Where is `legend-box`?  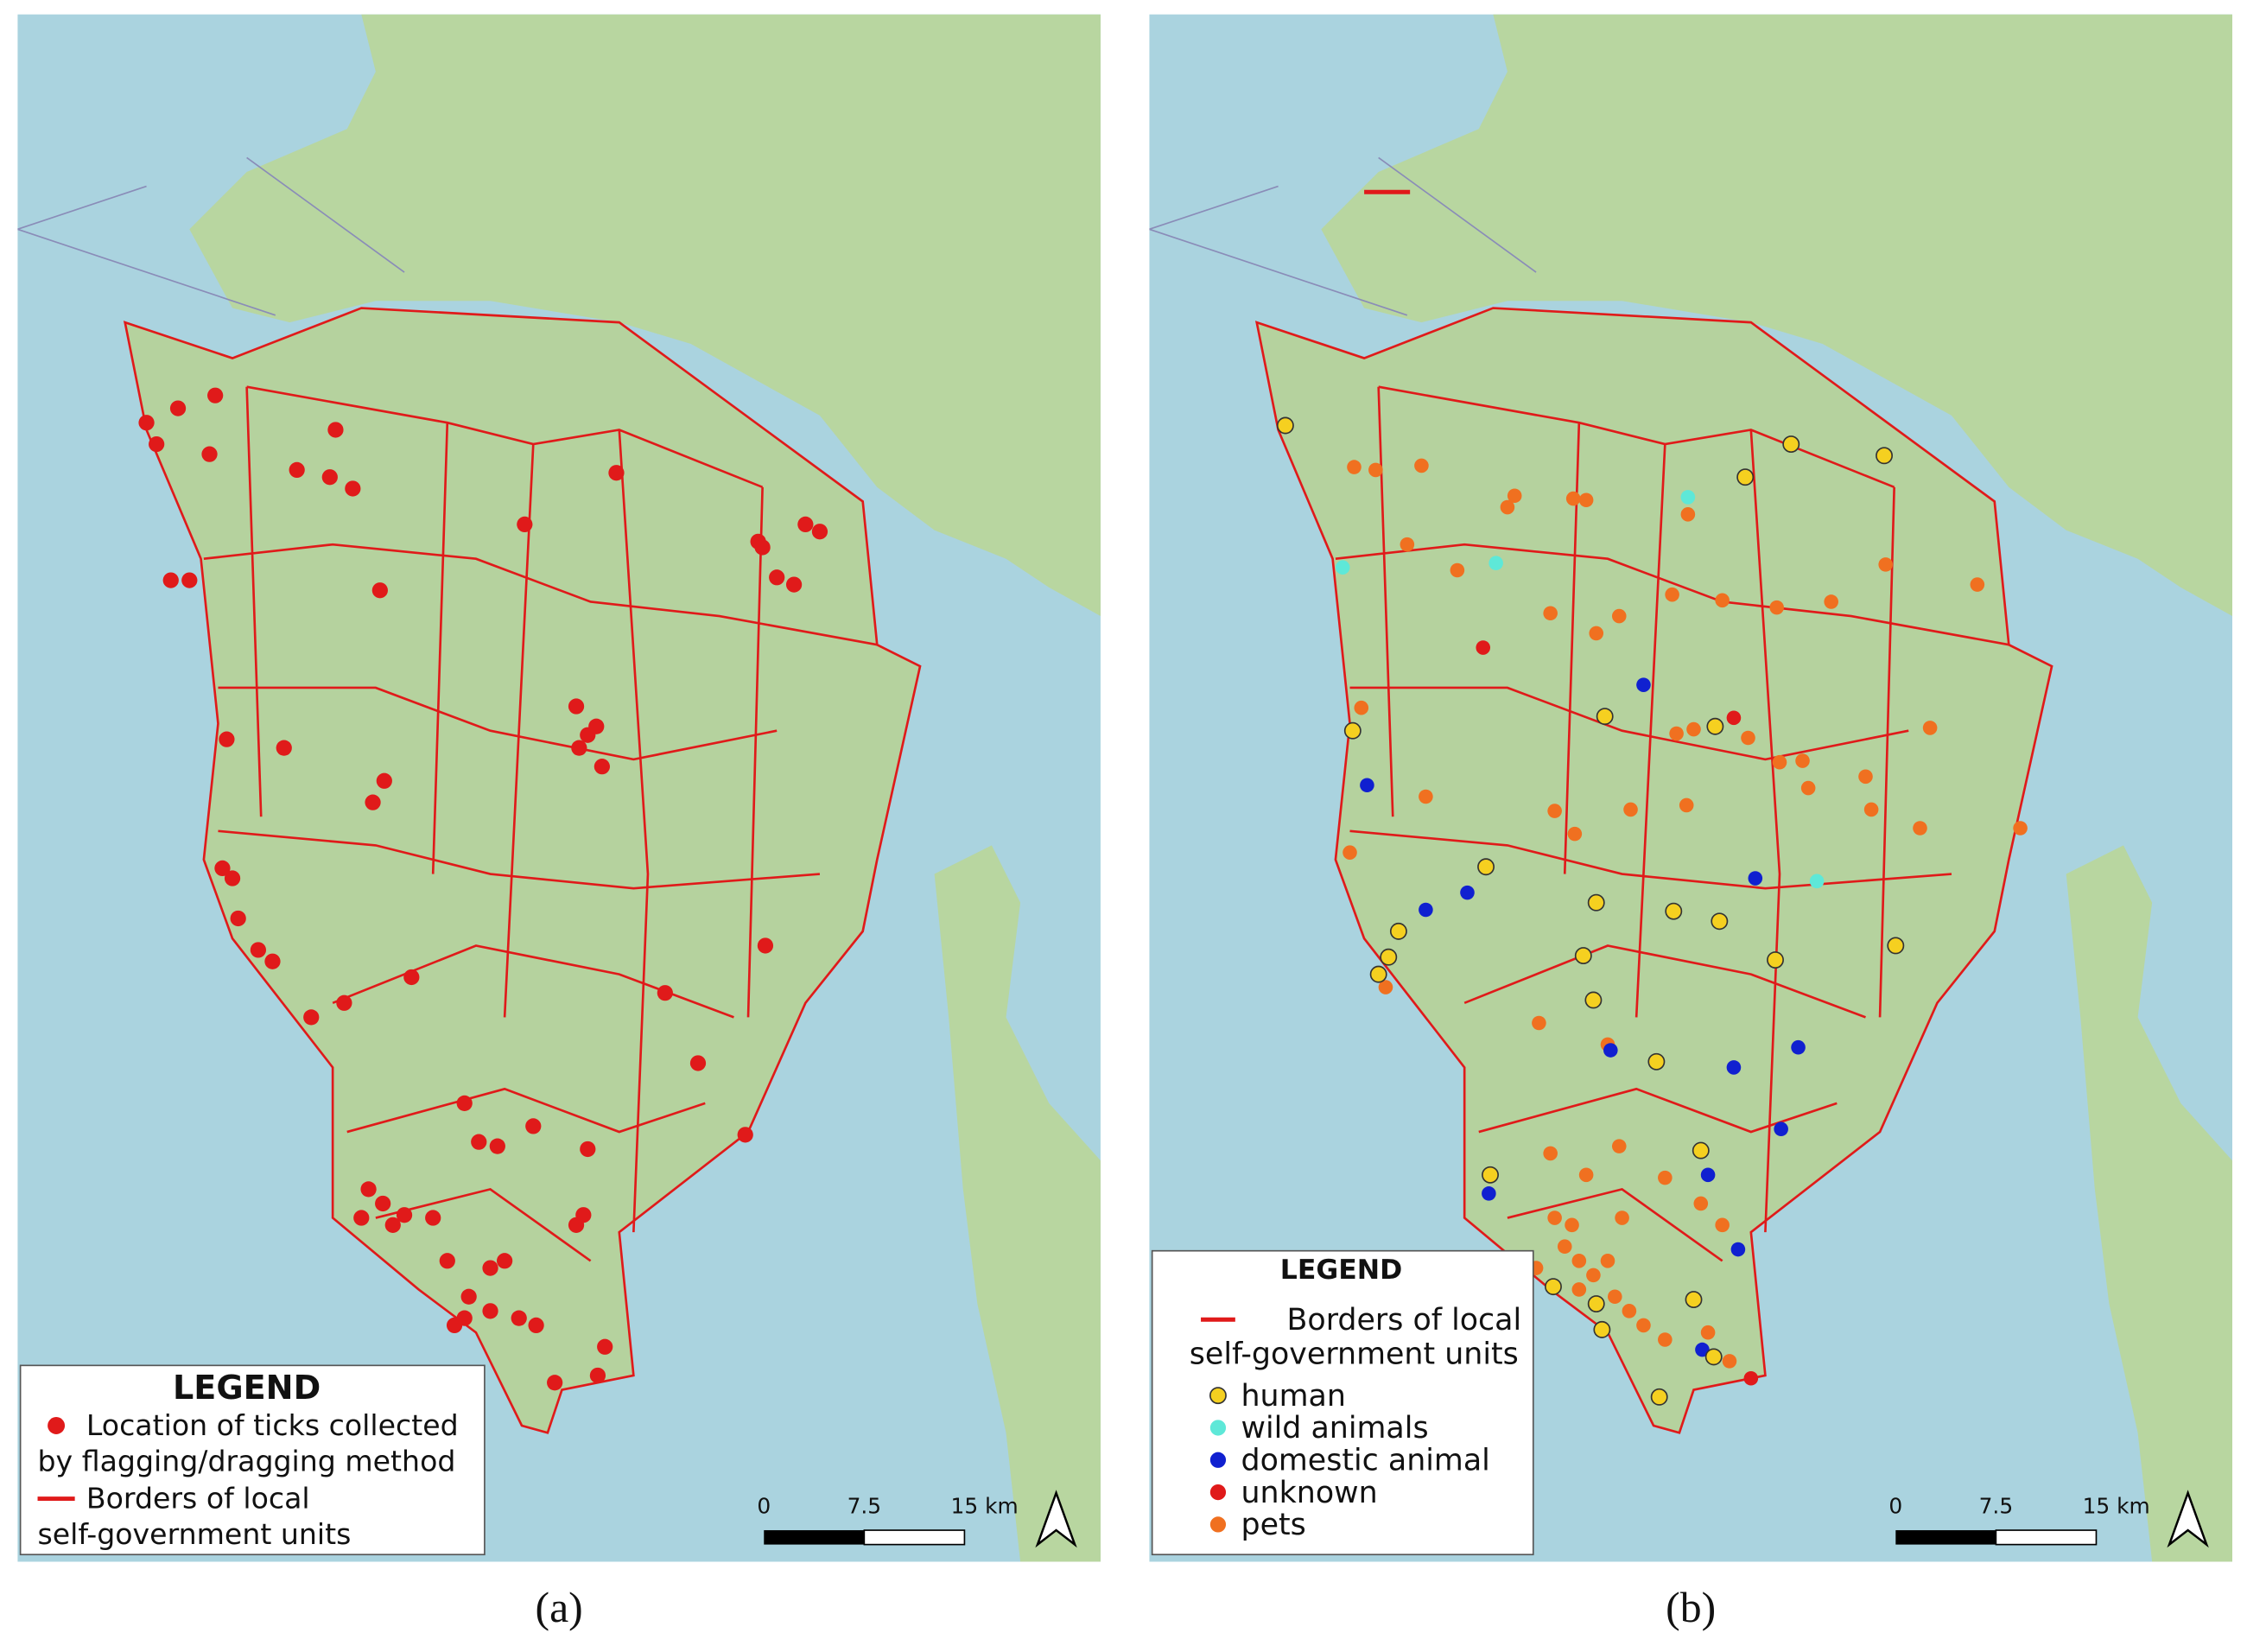 legend-box is located at coordinates (252, 1460).